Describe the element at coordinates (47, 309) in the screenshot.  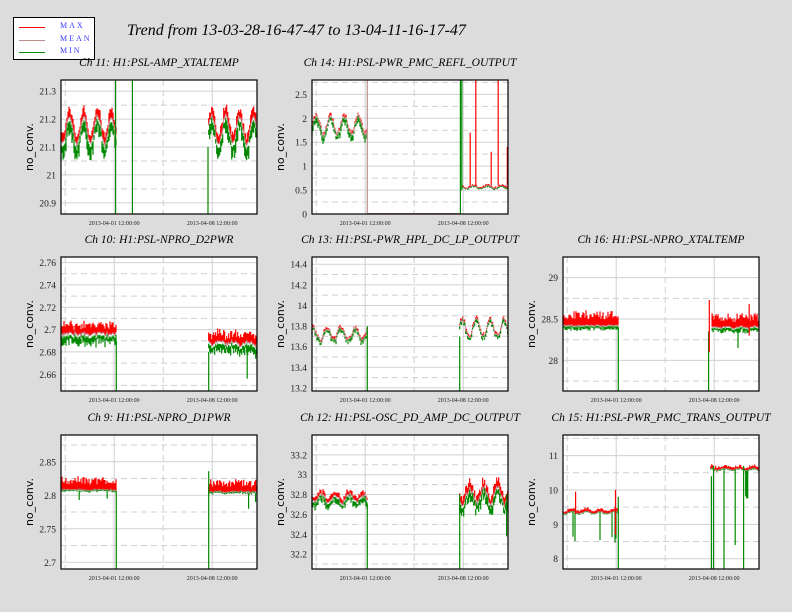
I see `y-tick-label: 2.72` at that location.